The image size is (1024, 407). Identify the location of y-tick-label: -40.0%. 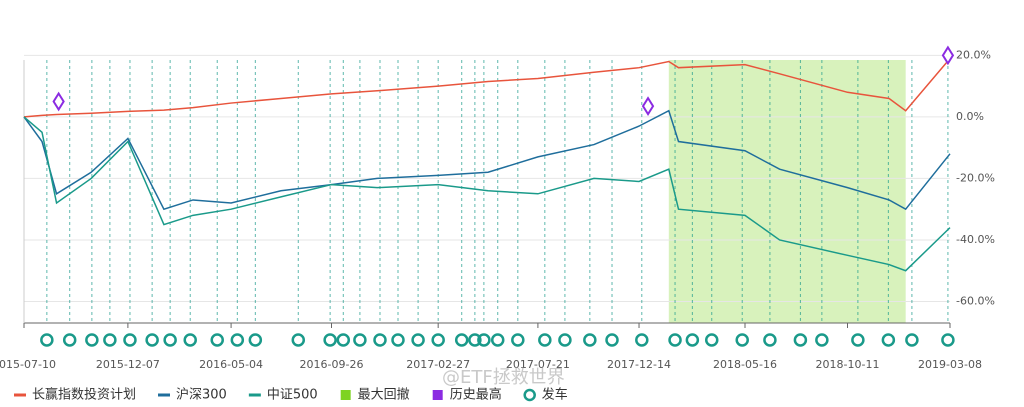
(975, 239).